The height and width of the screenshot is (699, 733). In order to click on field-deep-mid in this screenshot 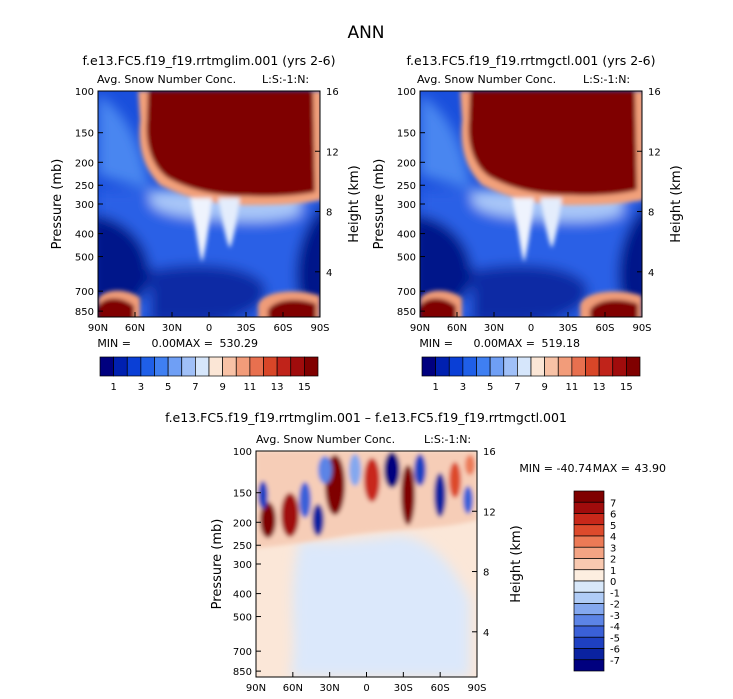, I will do `click(530, 291)`.